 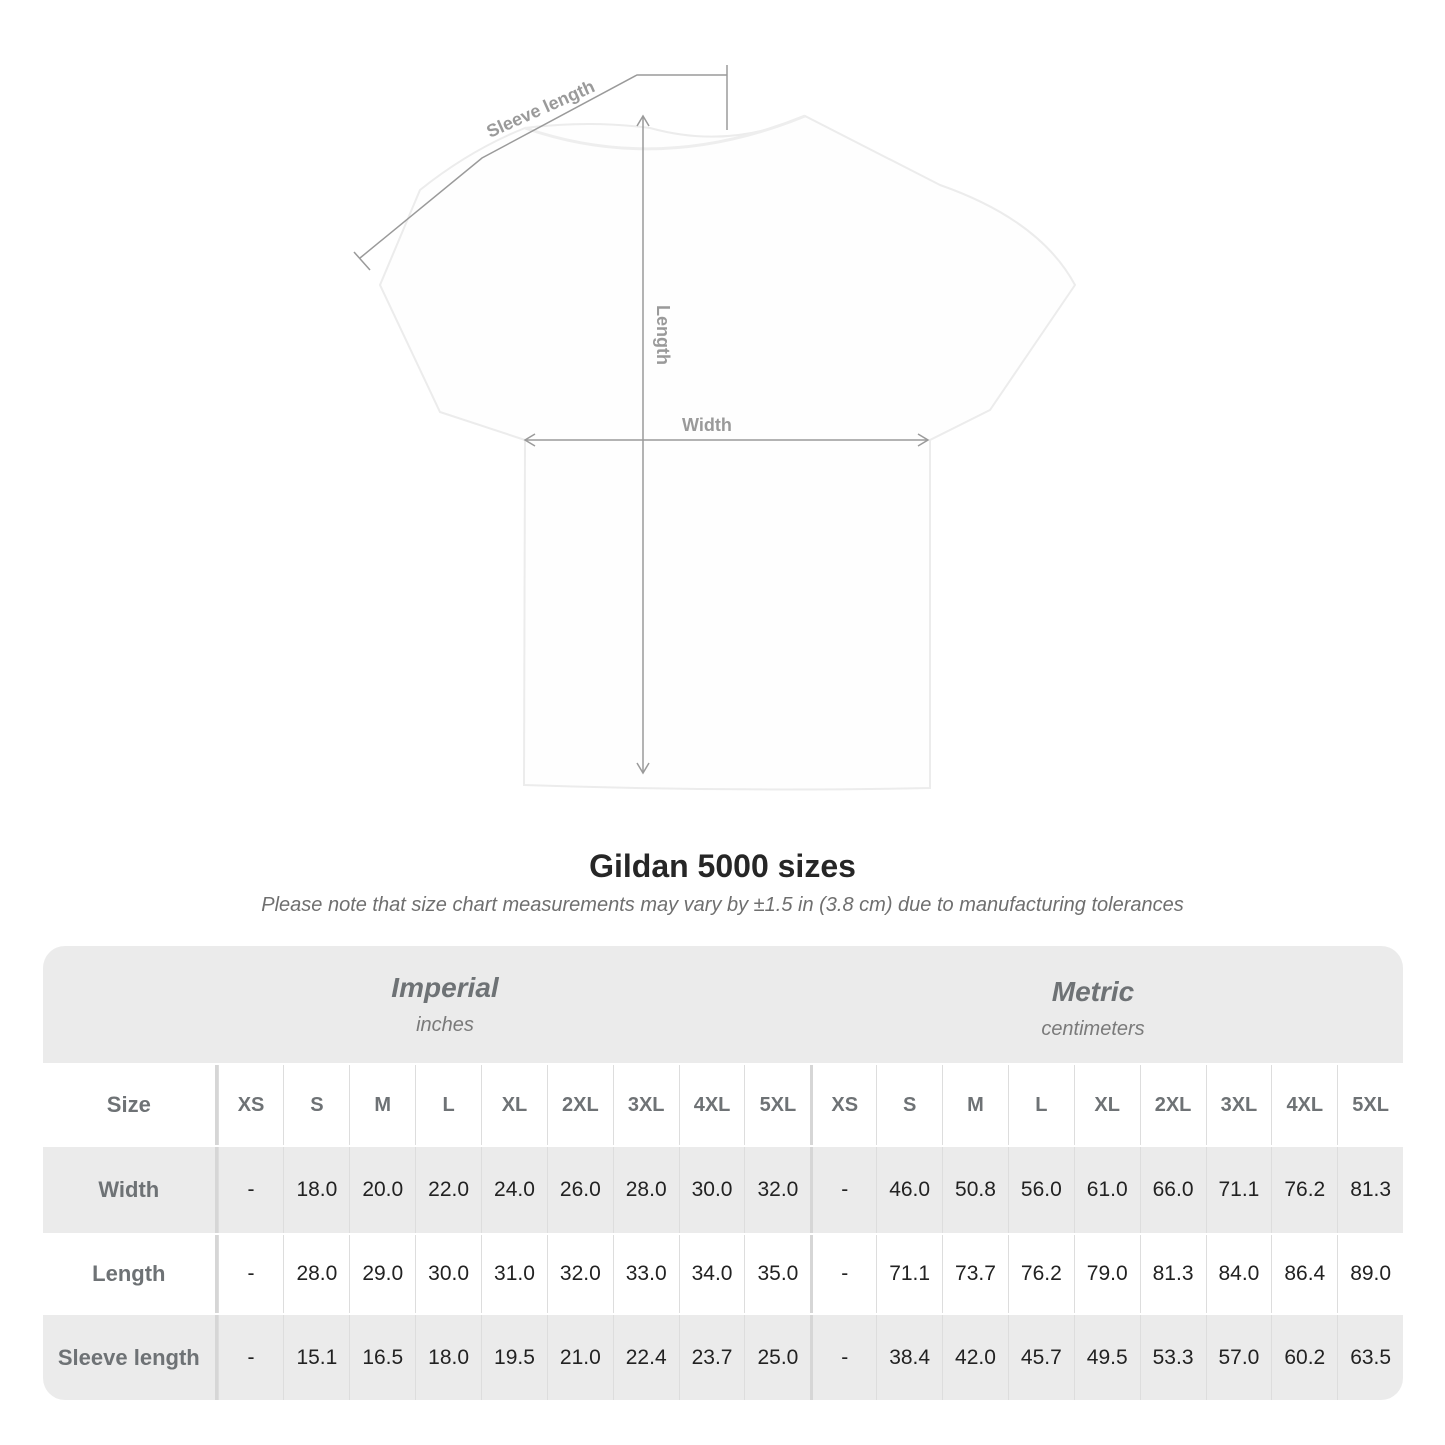 I want to click on table-cell: 53.3, so click(x=1172, y=1357).